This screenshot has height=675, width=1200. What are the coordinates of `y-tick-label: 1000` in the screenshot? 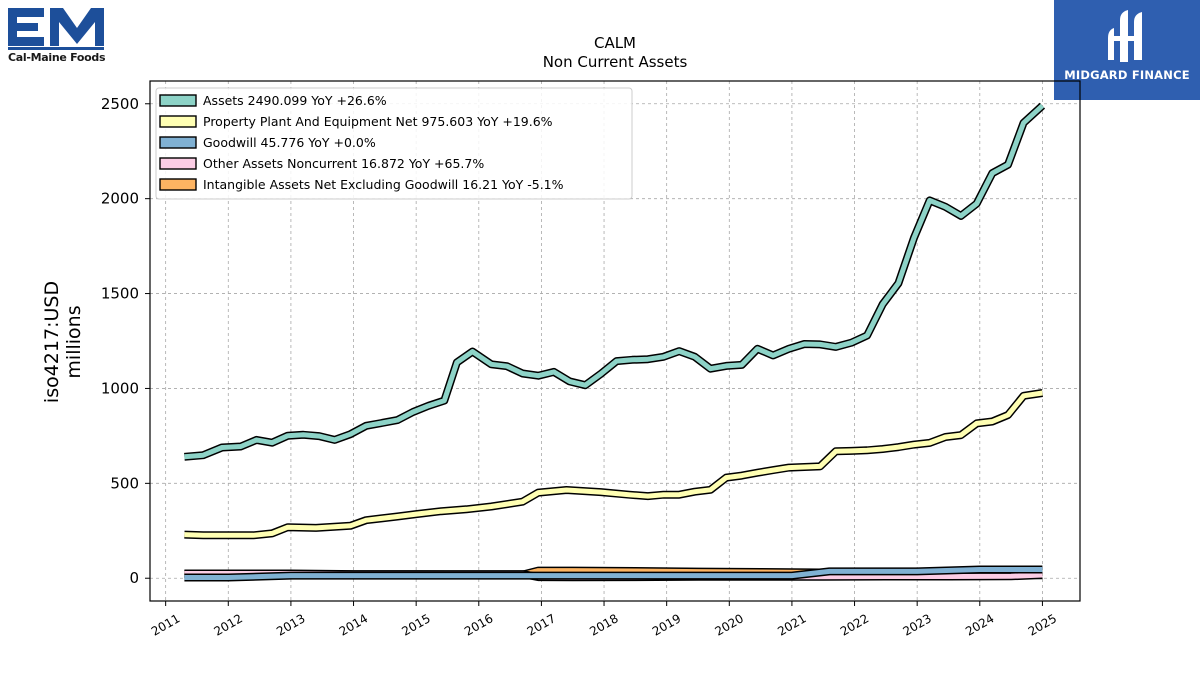 It's located at (120, 388).